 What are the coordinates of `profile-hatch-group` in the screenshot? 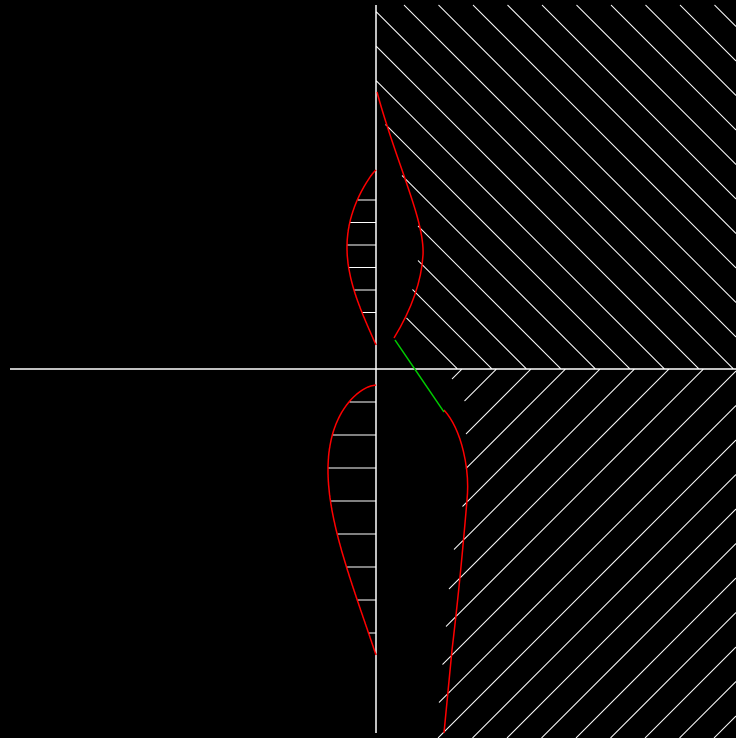 It's located at (352, 416).